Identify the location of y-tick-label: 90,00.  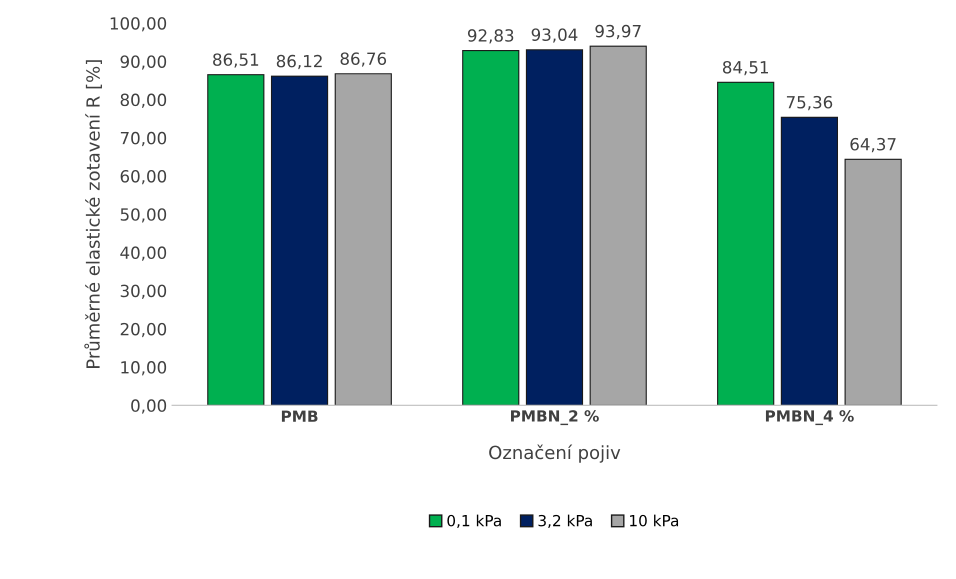
(143, 62).